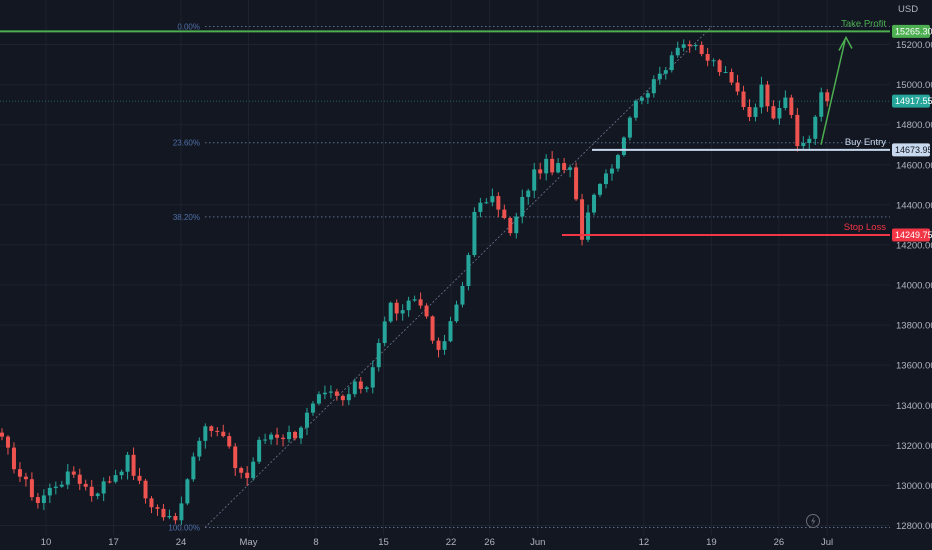  What do you see at coordinates (827, 542) in the screenshot?
I see `time-tick-label: Jul` at bounding box center [827, 542].